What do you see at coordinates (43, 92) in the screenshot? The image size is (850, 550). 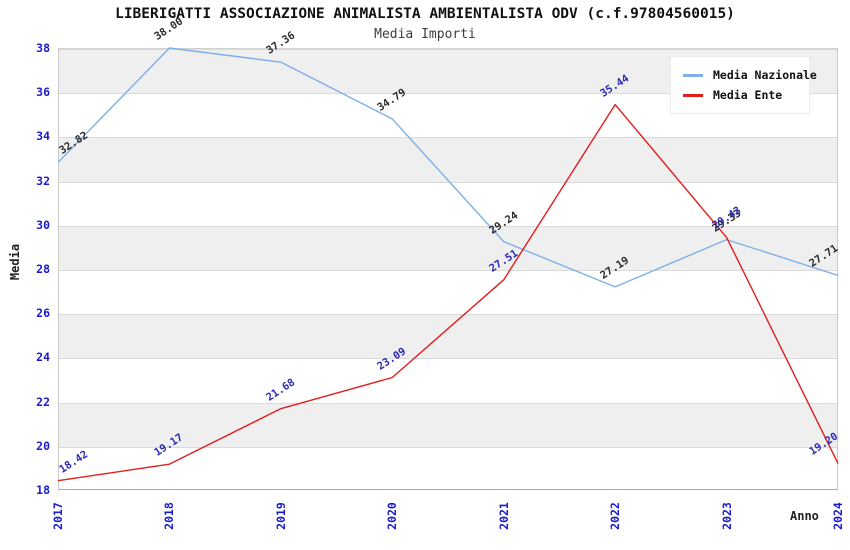 I see `y-tick-label: 36` at bounding box center [43, 92].